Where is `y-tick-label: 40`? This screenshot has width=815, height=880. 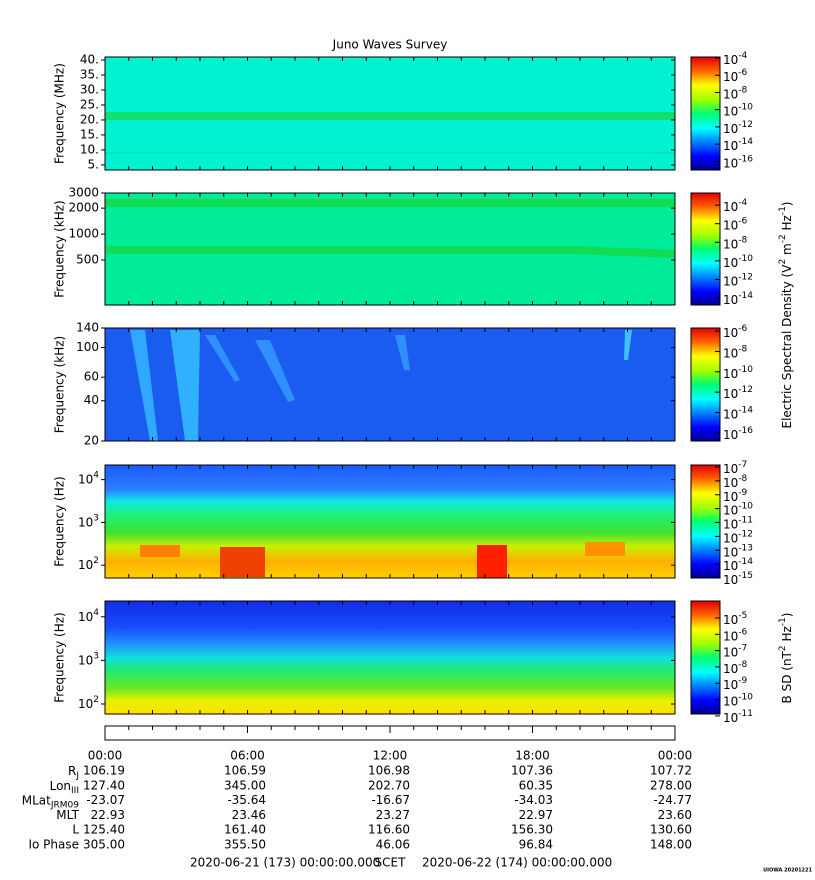
y-tick-label: 40 is located at coordinates (91, 400).